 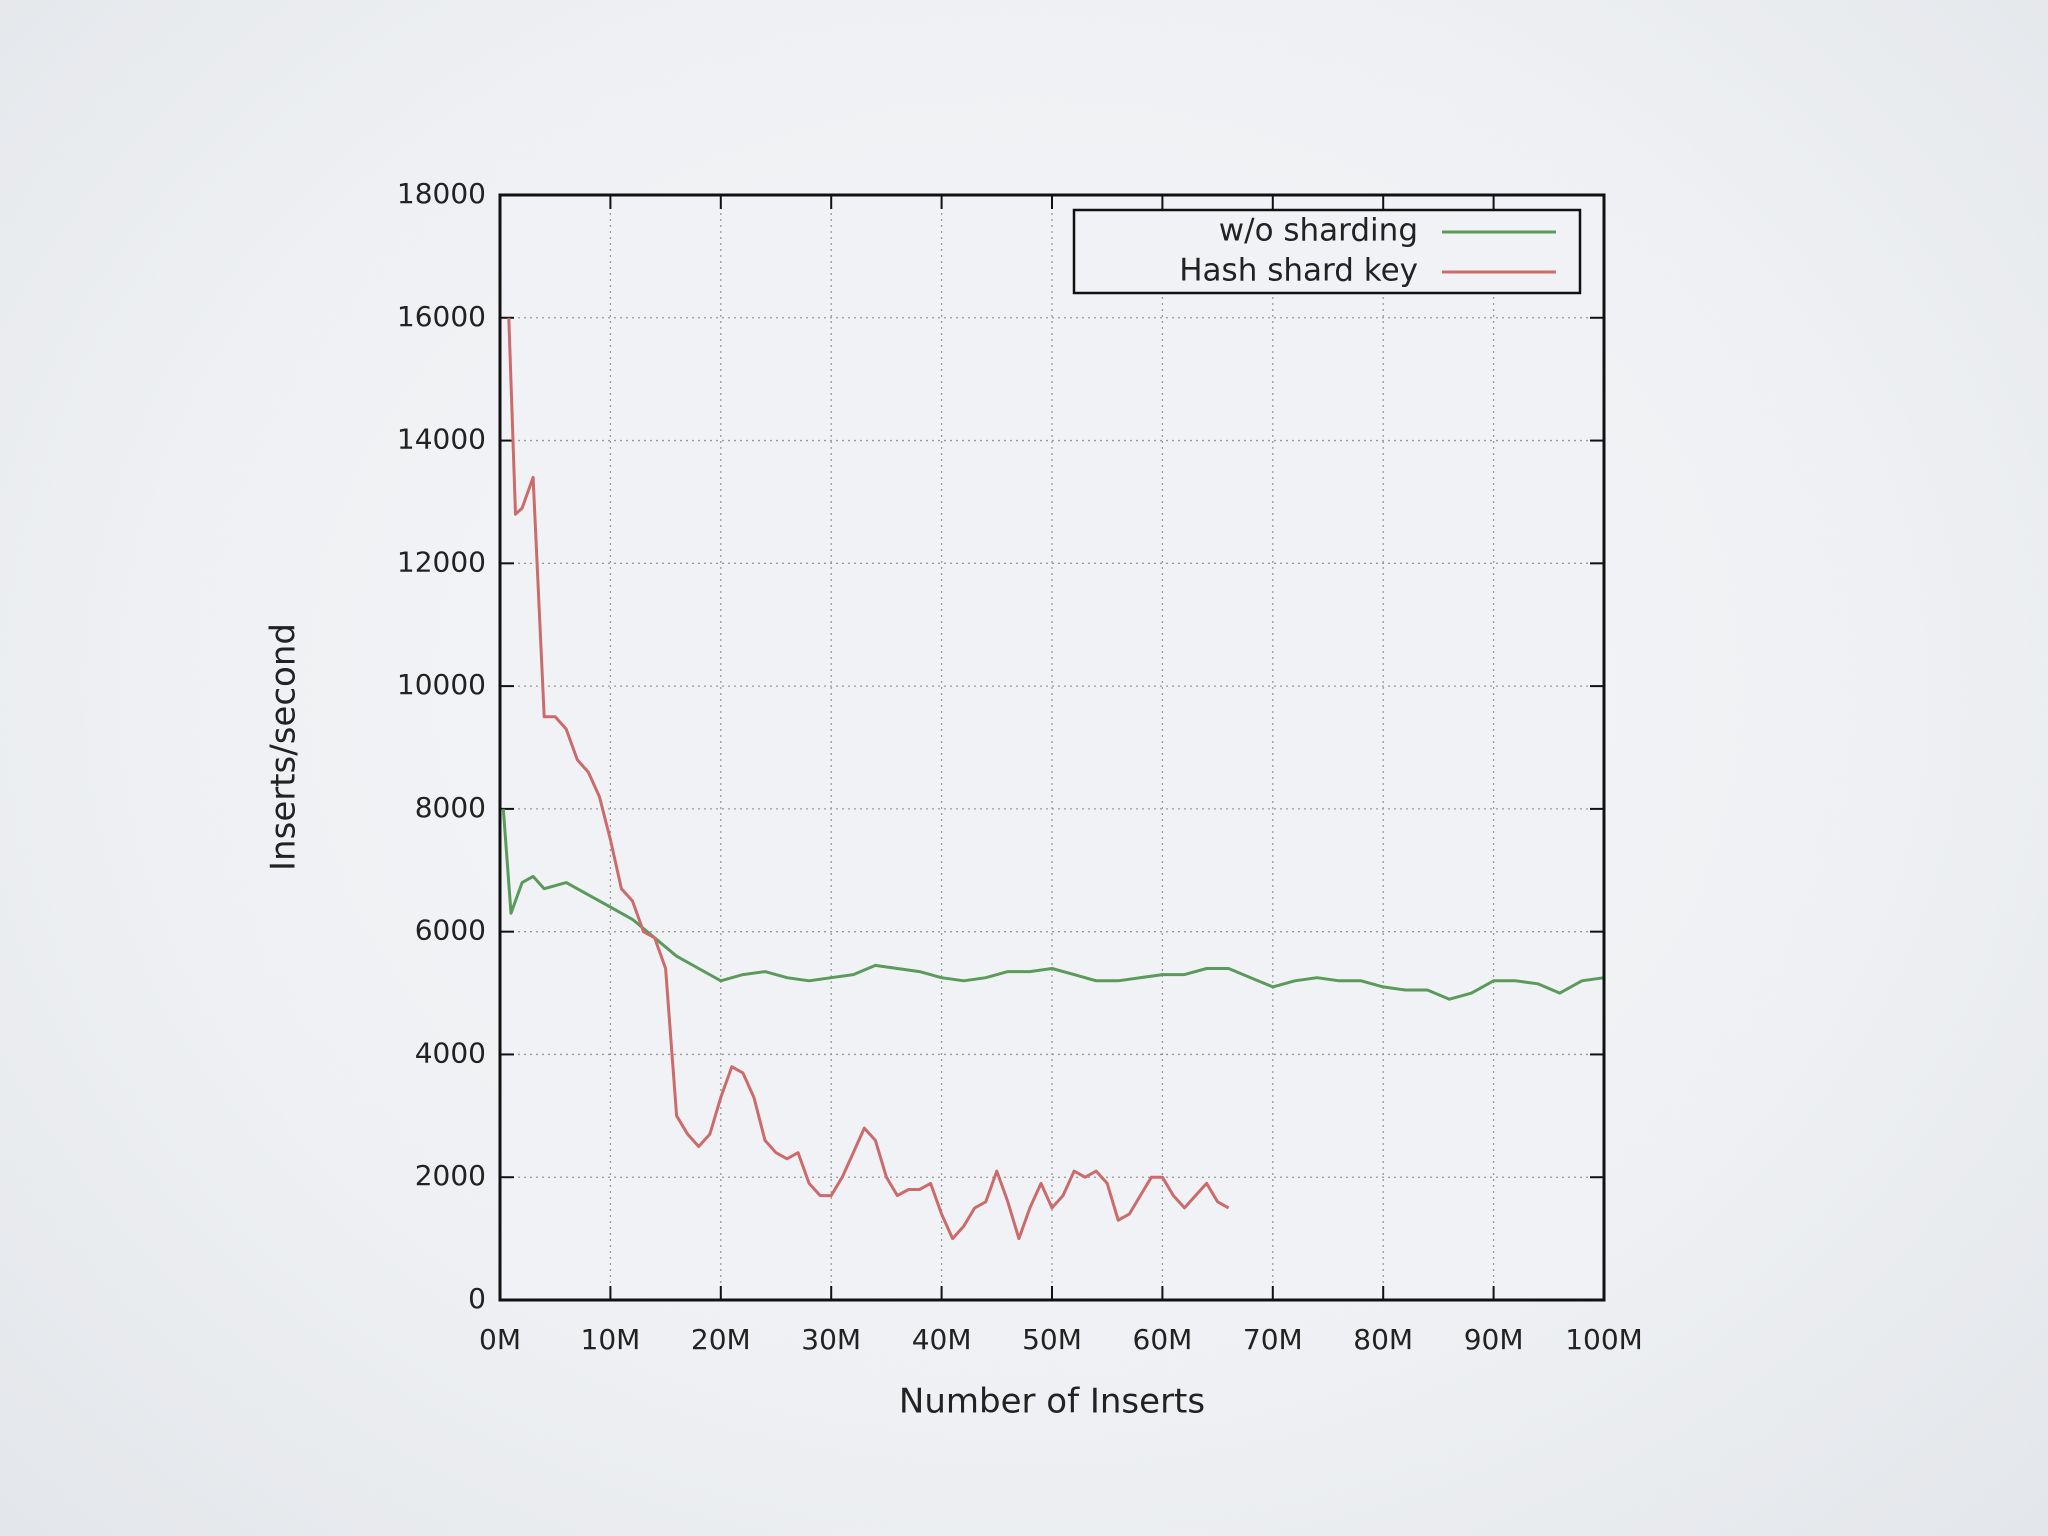 What do you see at coordinates (284, 747) in the screenshot?
I see `y-axis-label: Inserts/second` at bounding box center [284, 747].